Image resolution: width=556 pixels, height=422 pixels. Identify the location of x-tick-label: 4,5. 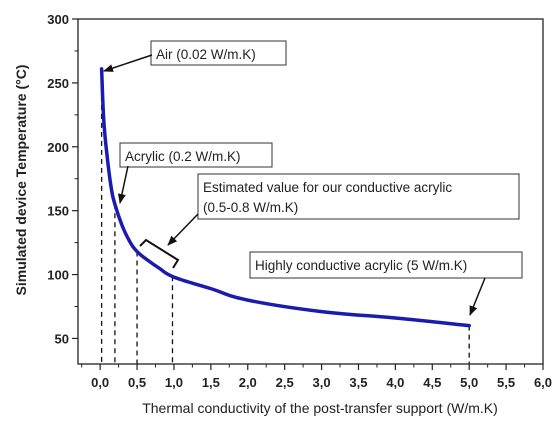
(432, 382).